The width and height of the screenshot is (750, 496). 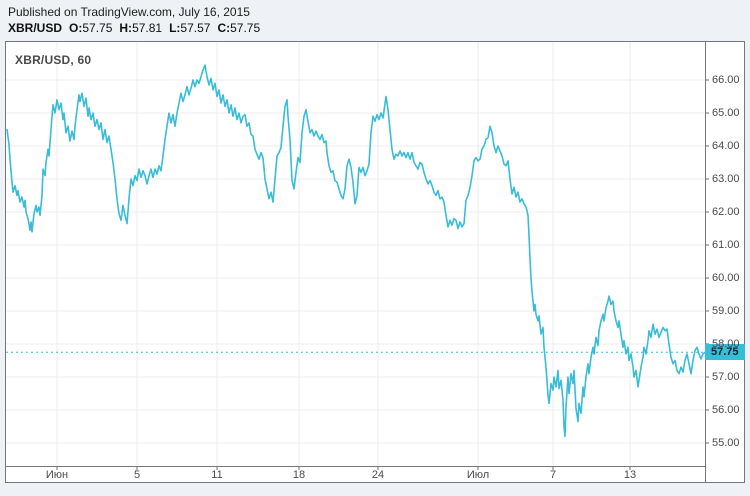 I want to click on close-value: 57.75, so click(x=245, y=28).